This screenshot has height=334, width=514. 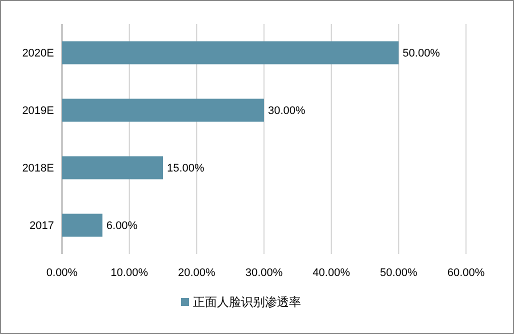 I want to click on x-tick-label: 0.00%, so click(x=62, y=273).